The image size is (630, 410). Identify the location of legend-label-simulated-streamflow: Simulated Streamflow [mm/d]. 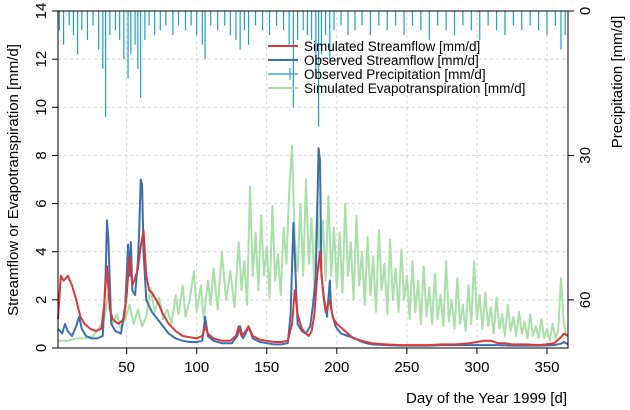
(392, 46).